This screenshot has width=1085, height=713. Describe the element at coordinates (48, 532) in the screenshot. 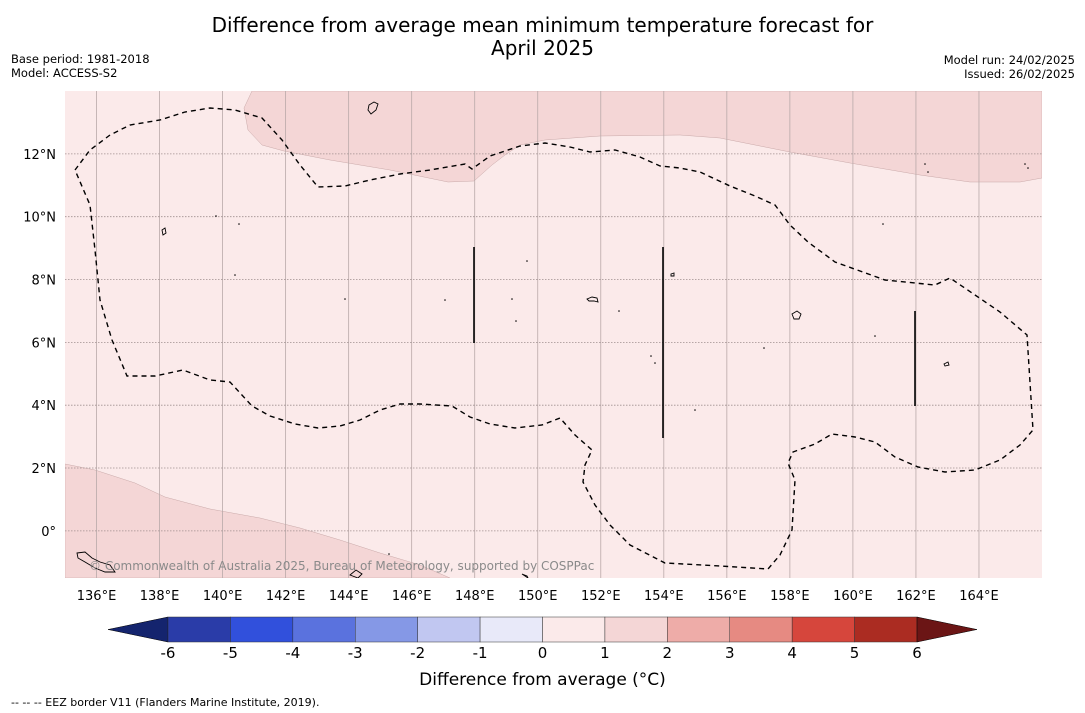

I see `y-tick-label: 0°` at that location.